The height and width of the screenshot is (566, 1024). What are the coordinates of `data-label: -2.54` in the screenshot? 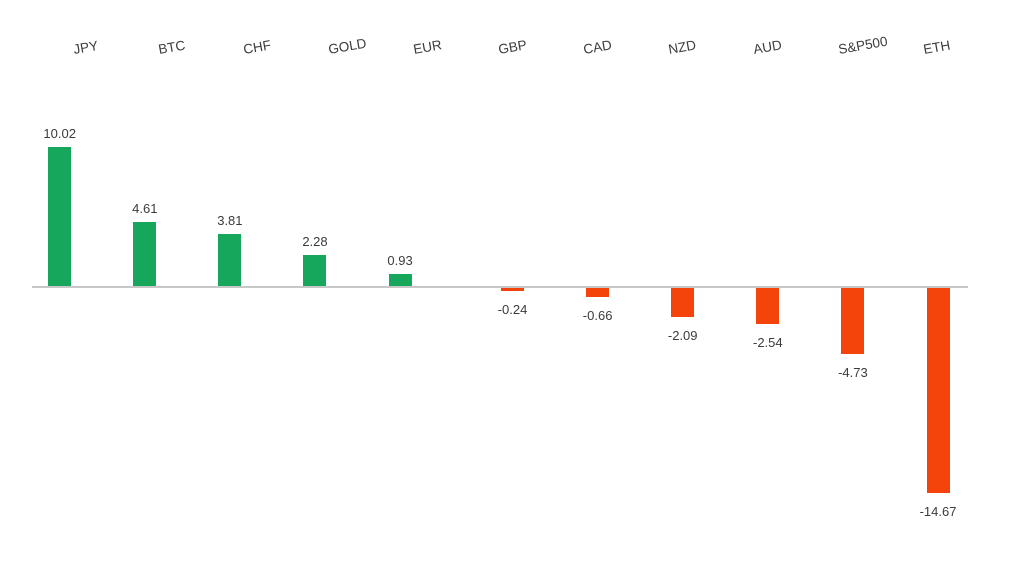 It's located at (767, 342).